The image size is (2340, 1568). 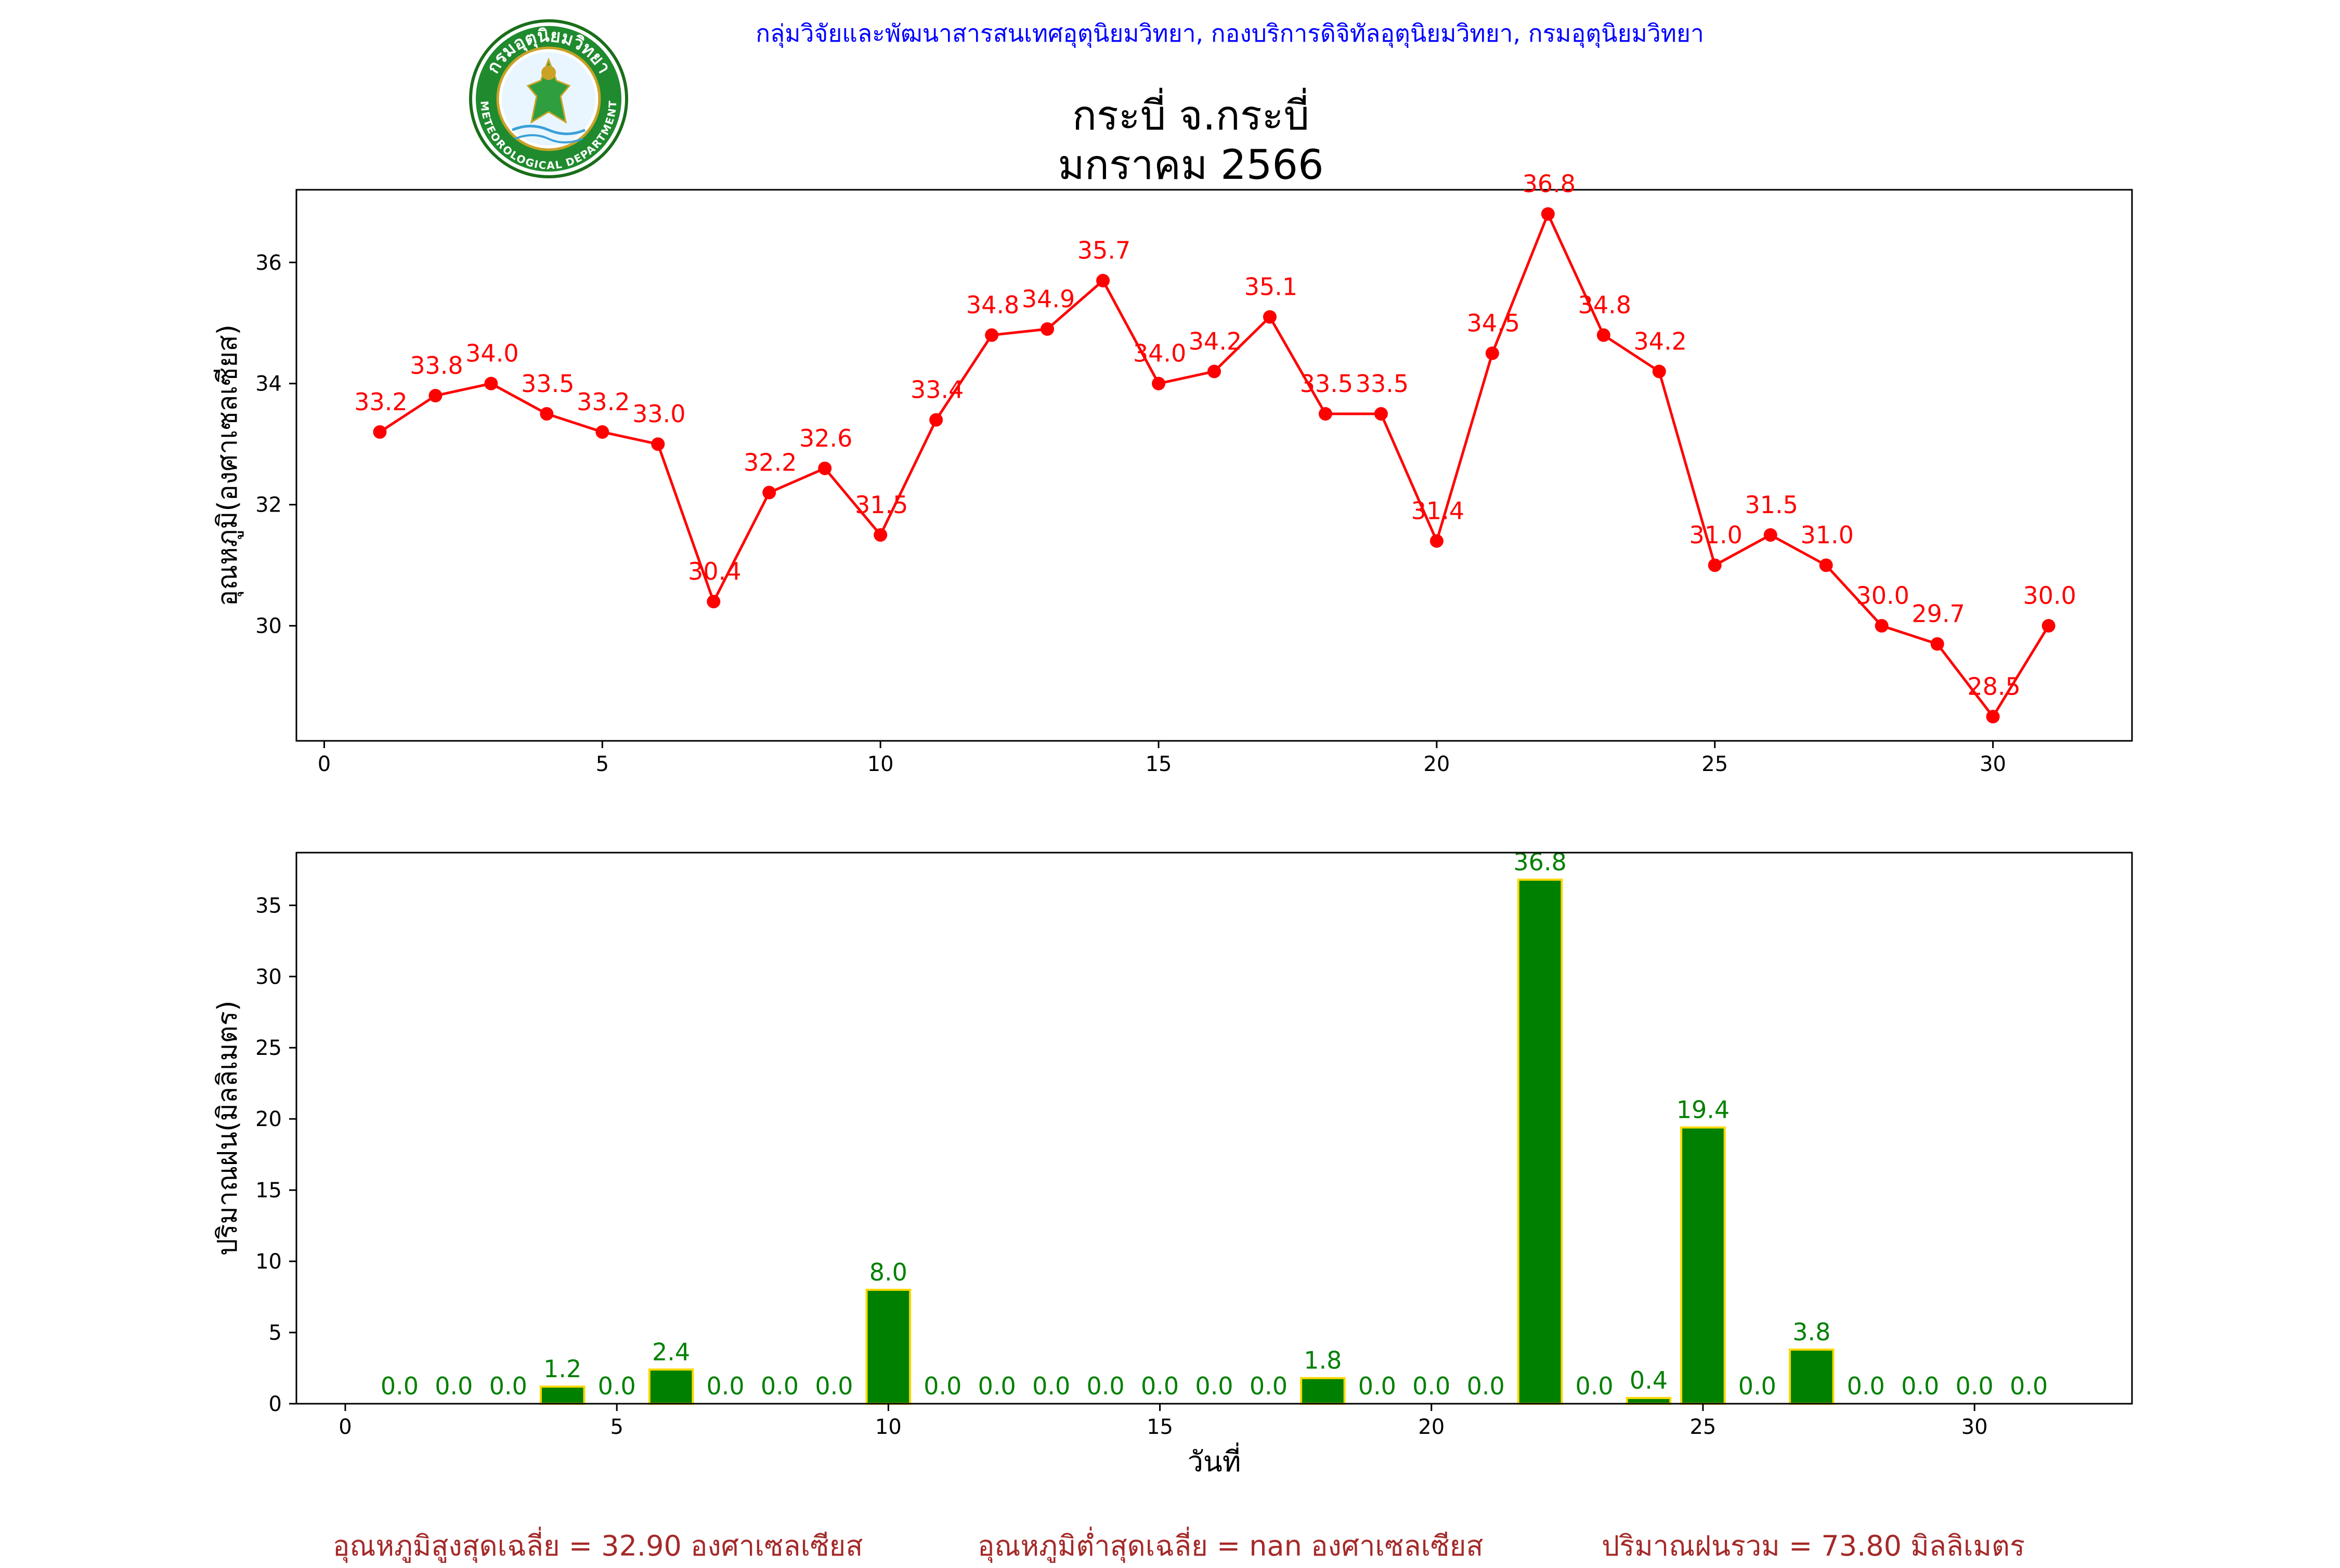 What do you see at coordinates (1215, 1460) in the screenshot?
I see `rain-xlabel: วันที่` at bounding box center [1215, 1460].